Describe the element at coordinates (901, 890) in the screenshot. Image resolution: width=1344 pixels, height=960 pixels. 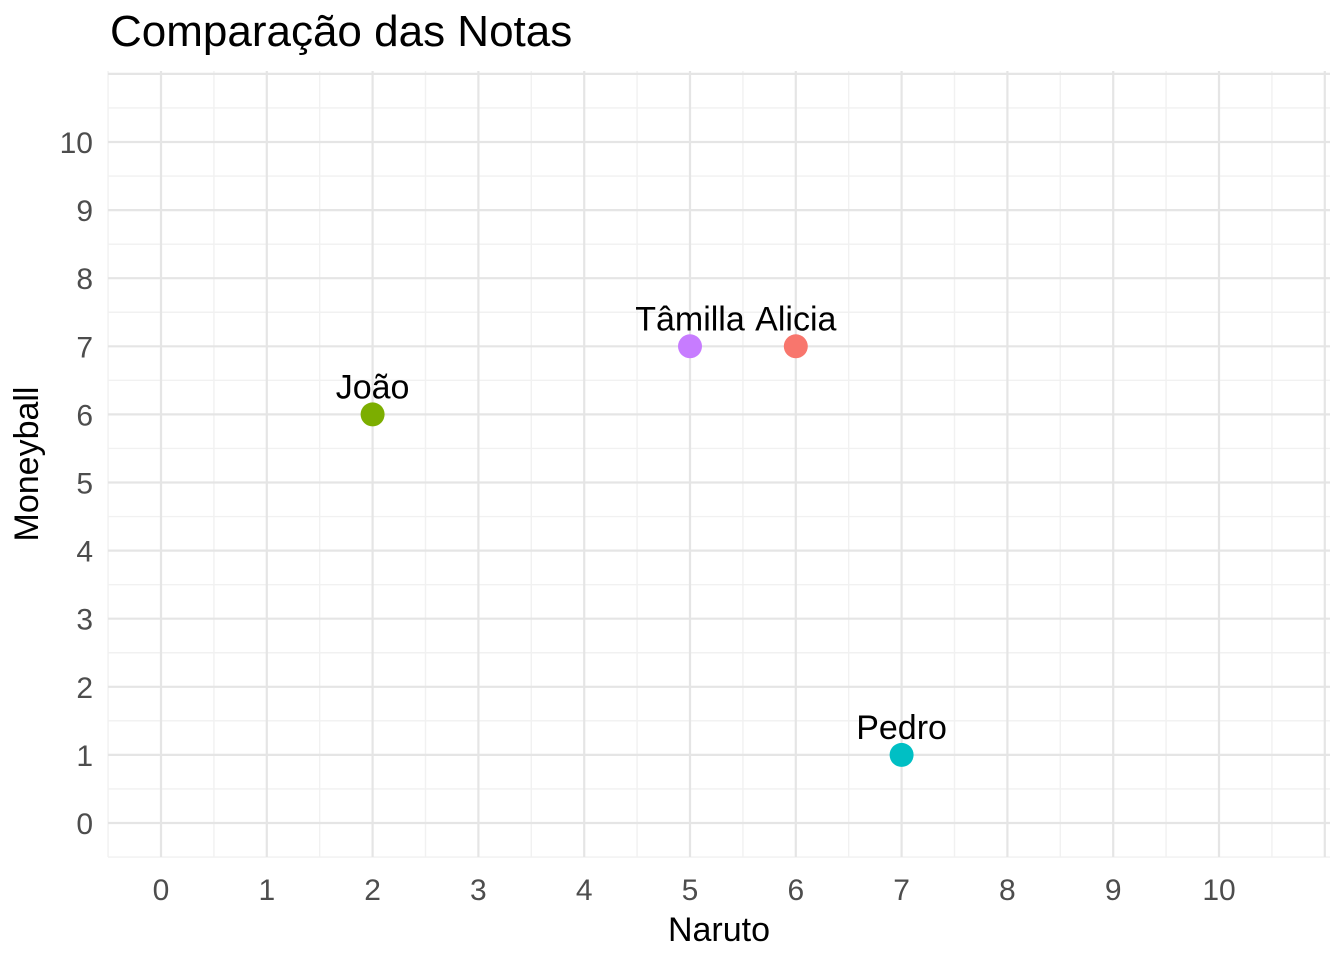
I see `x-tick-label: 7` at that location.